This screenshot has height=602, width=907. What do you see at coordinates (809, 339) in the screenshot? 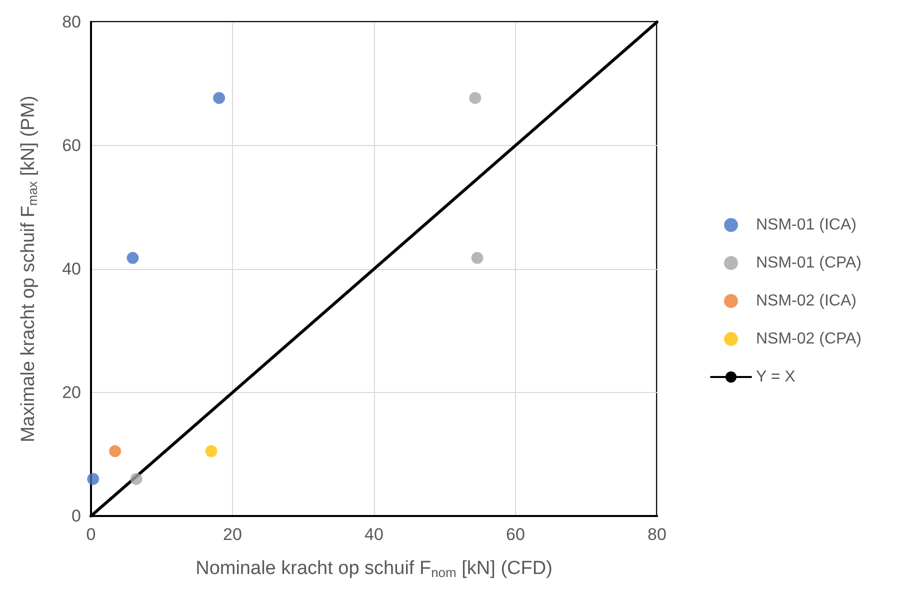
I see `legend-label: NSM-02 (CPA)` at bounding box center [809, 339].